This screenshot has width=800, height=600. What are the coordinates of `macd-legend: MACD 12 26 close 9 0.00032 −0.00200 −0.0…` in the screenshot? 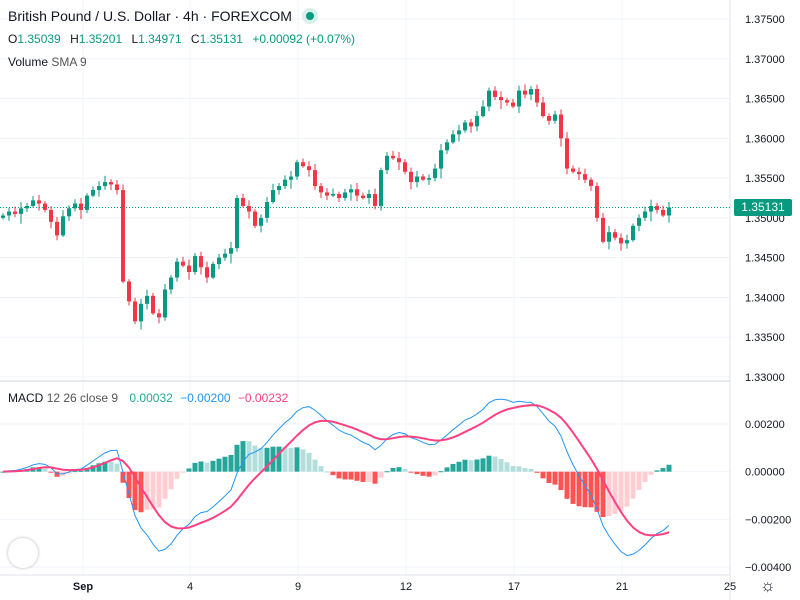 It's located at (148, 398).